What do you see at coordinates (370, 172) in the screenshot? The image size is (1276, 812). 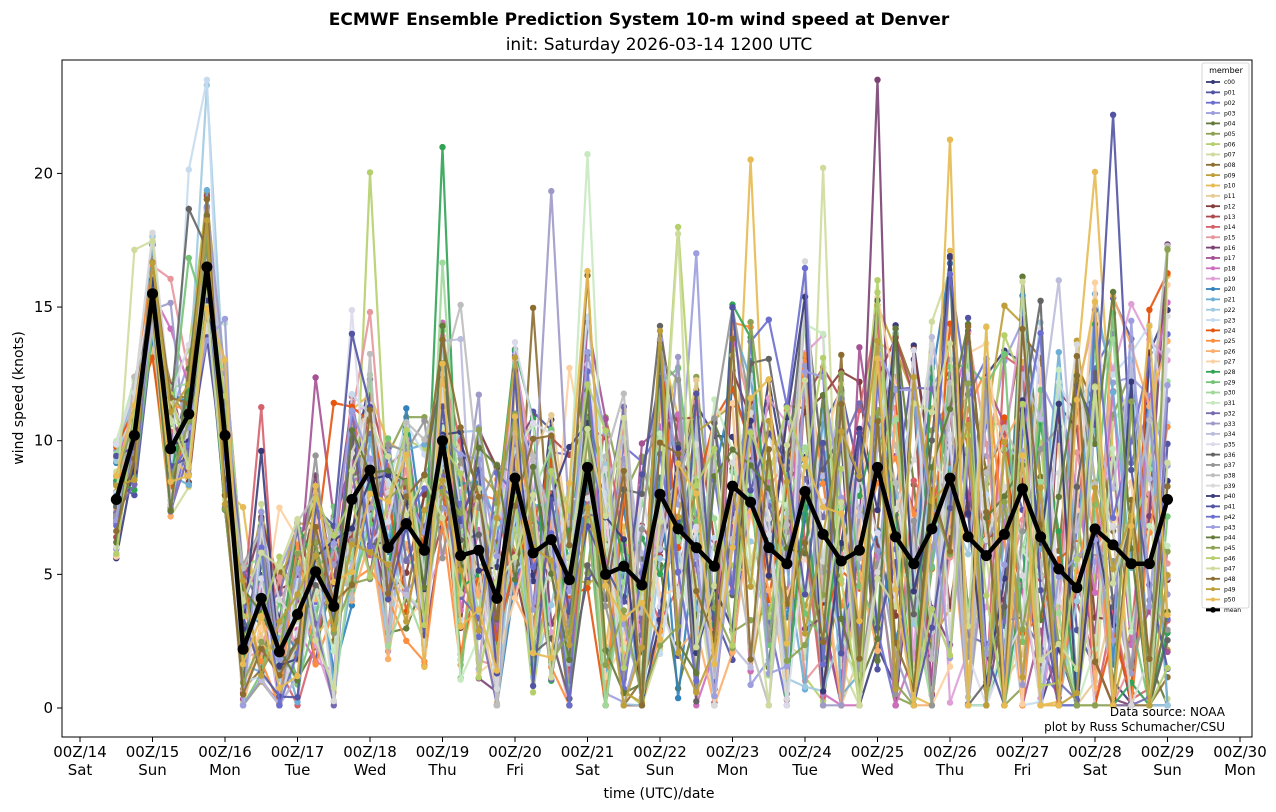 I see `point-p06` at bounding box center [370, 172].